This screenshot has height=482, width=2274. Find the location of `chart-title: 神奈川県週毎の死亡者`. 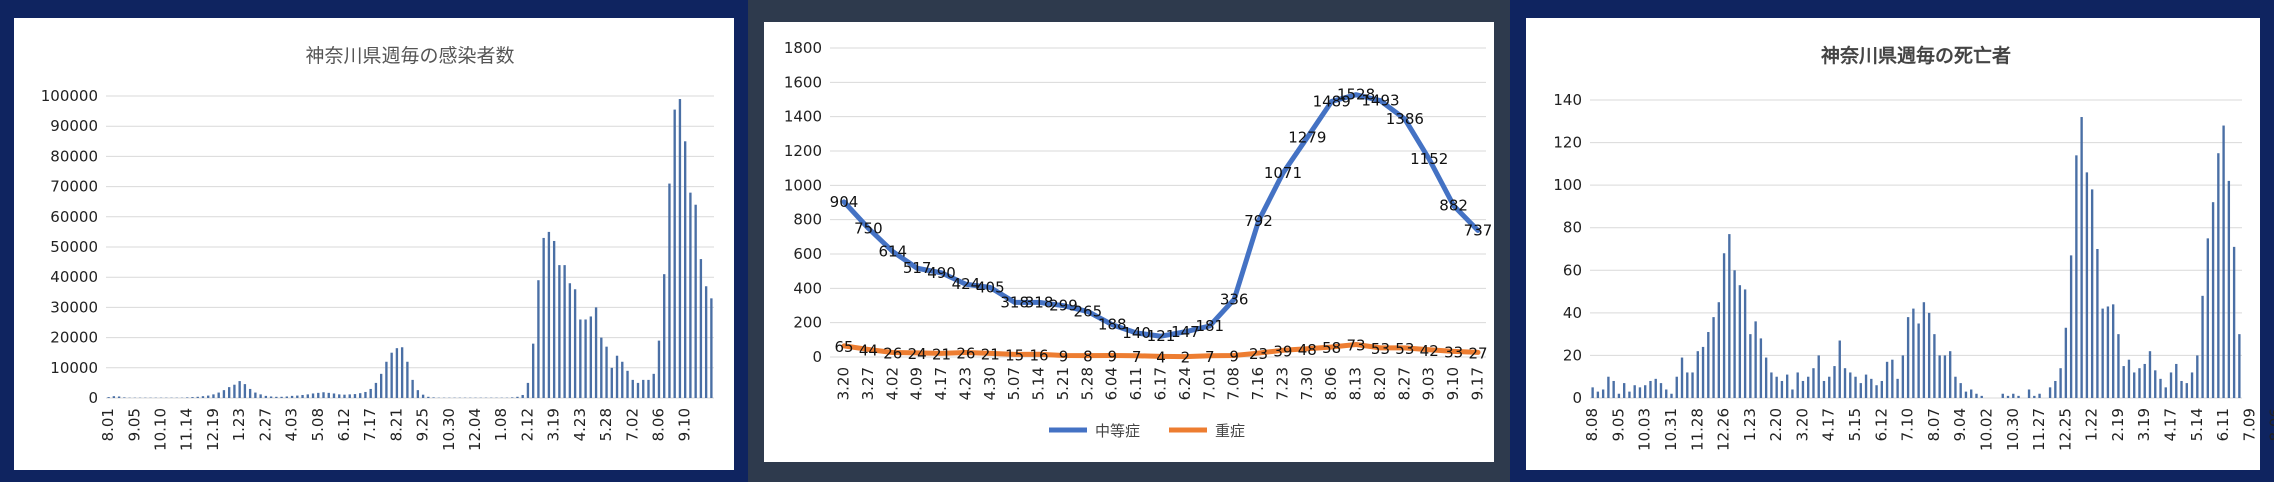

chart-title: 神奈川県週毎の死亡者 is located at coordinates (1916, 55).